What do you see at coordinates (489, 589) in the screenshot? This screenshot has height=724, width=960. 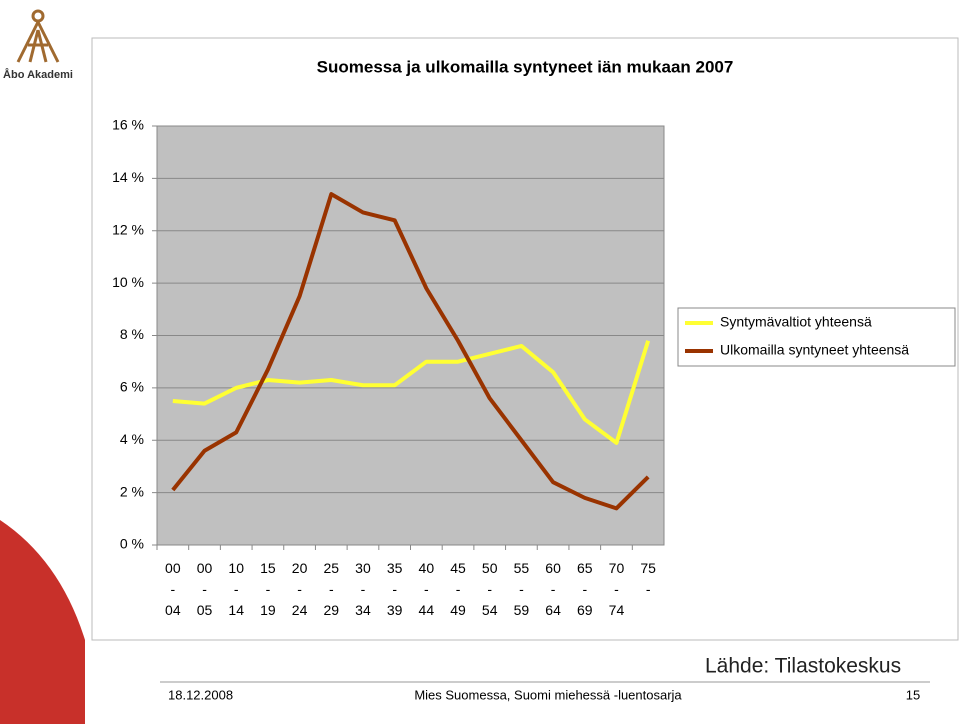 I see `x-tick-label: 50 - 54` at bounding box center [489, 589].